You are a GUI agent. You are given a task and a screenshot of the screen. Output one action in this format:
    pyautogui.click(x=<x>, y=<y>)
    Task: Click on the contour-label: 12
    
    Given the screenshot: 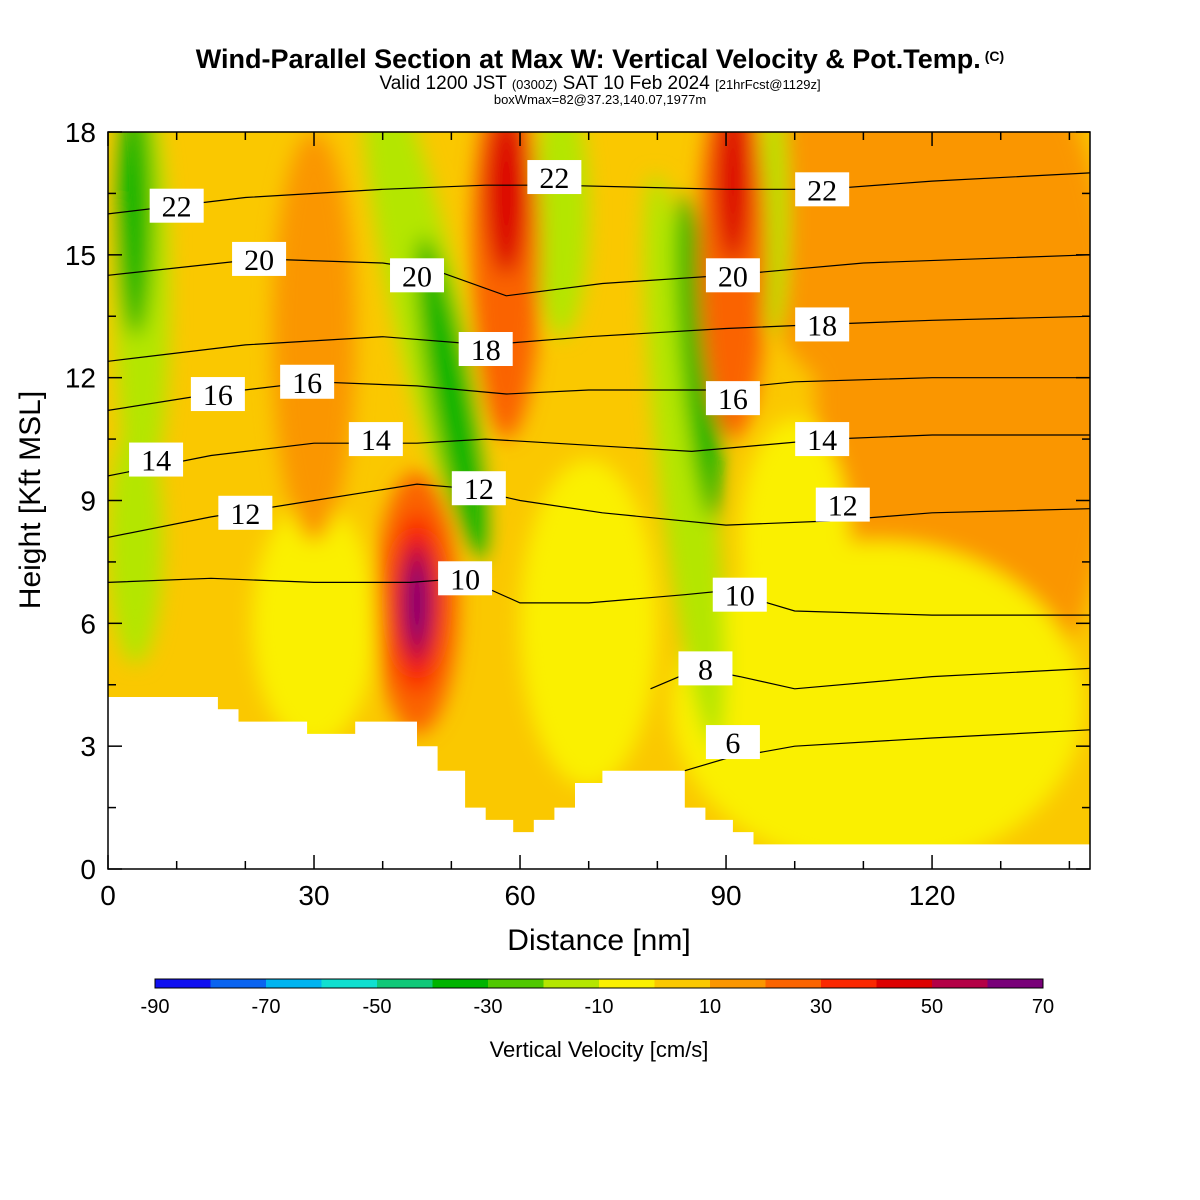 What is the action you would take?
    pyautogui.click(x=478, y=488)
    